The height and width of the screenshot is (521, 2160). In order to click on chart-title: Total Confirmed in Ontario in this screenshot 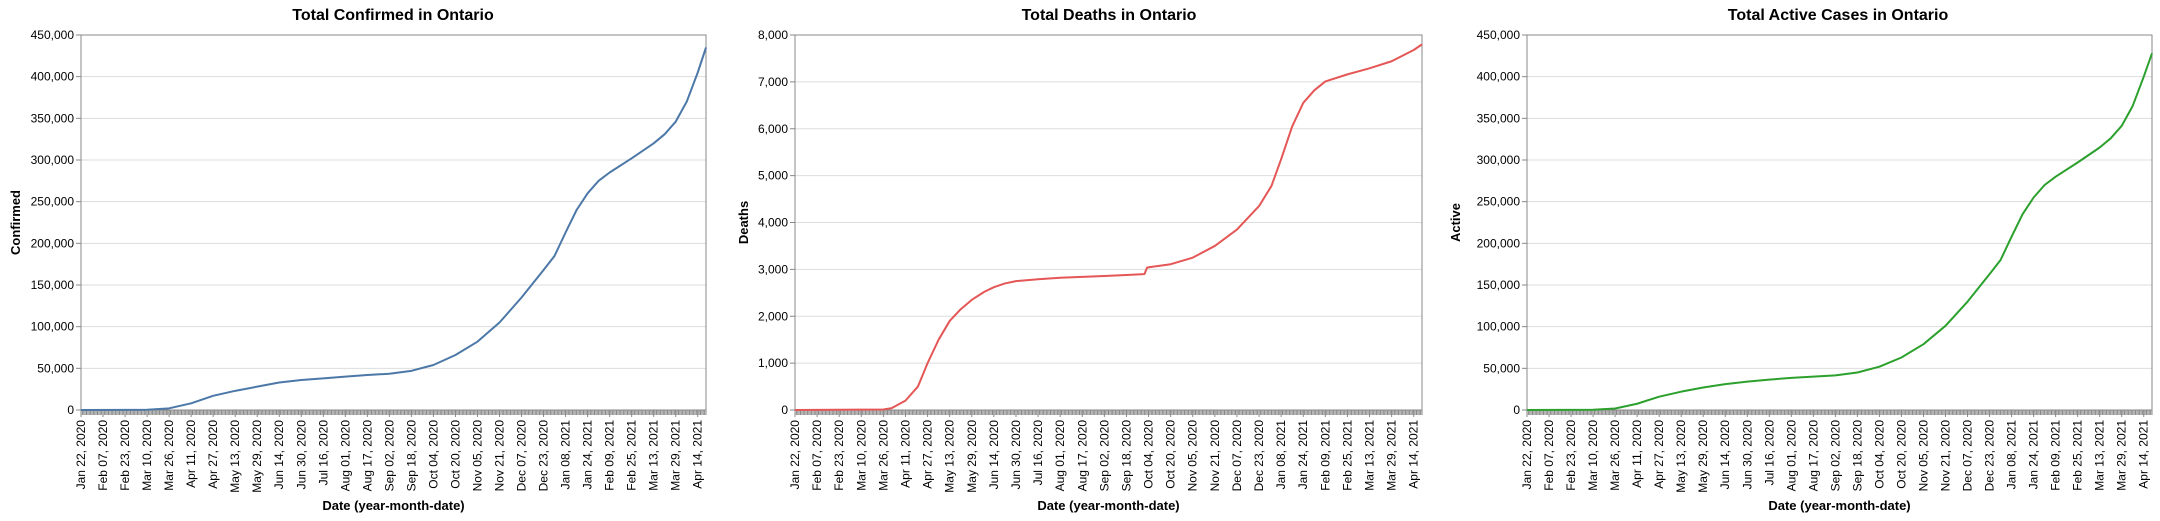, I will do `click(393, 15)`.